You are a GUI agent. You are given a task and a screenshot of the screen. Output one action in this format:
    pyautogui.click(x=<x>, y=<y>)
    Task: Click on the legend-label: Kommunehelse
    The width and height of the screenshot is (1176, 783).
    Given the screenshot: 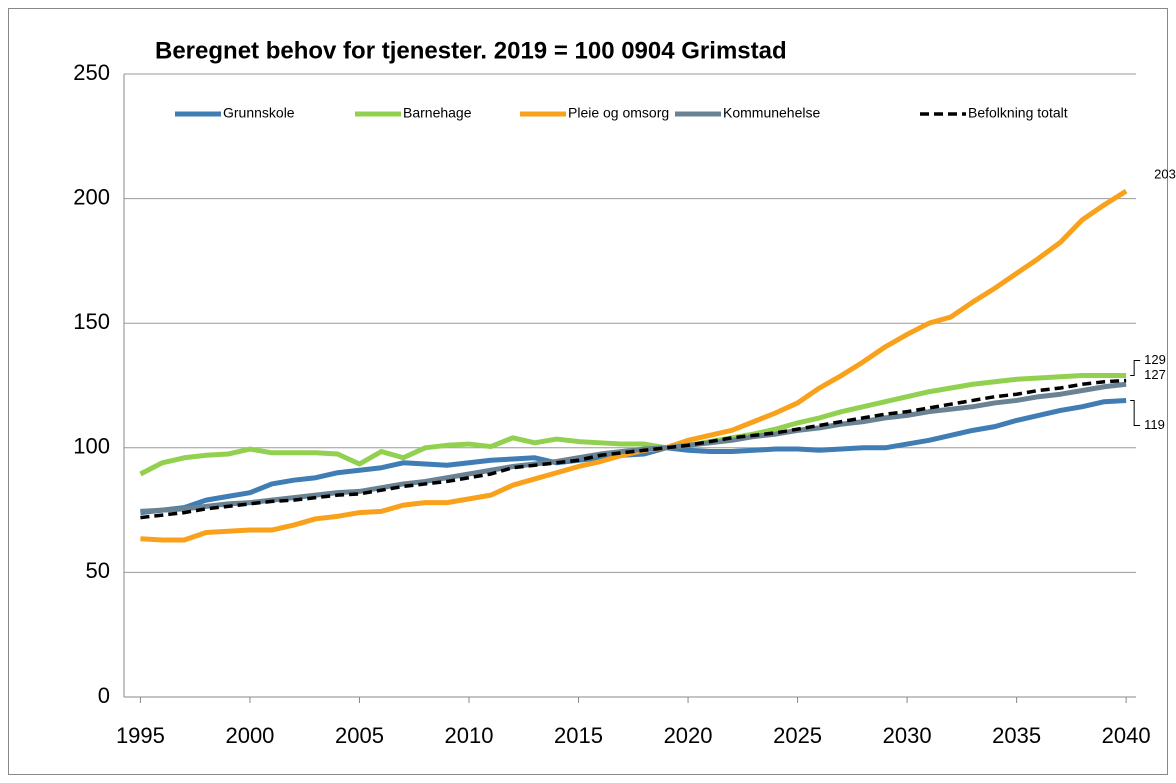 What is the action you would take?
    pyautogui.click(x=771, y=113)
    